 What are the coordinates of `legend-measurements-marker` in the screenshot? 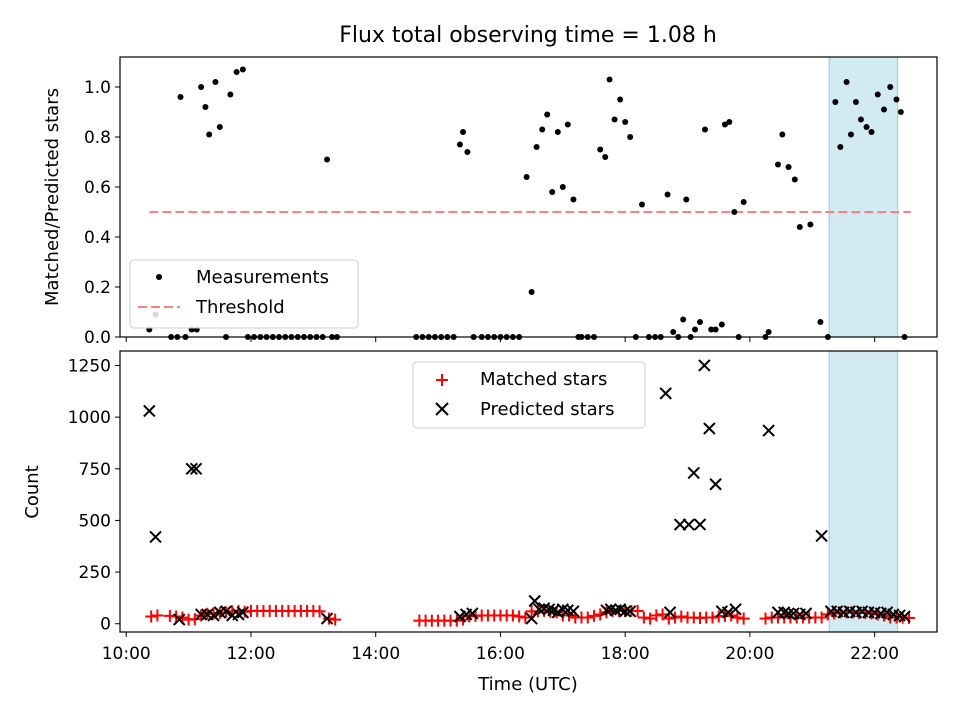 It's located at (159, 277).